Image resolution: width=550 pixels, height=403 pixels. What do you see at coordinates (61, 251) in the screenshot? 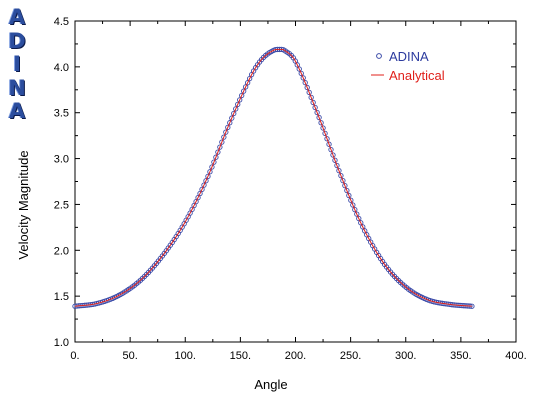
I see `y-tick-label: 2.0` at bounding box center [61, 251].